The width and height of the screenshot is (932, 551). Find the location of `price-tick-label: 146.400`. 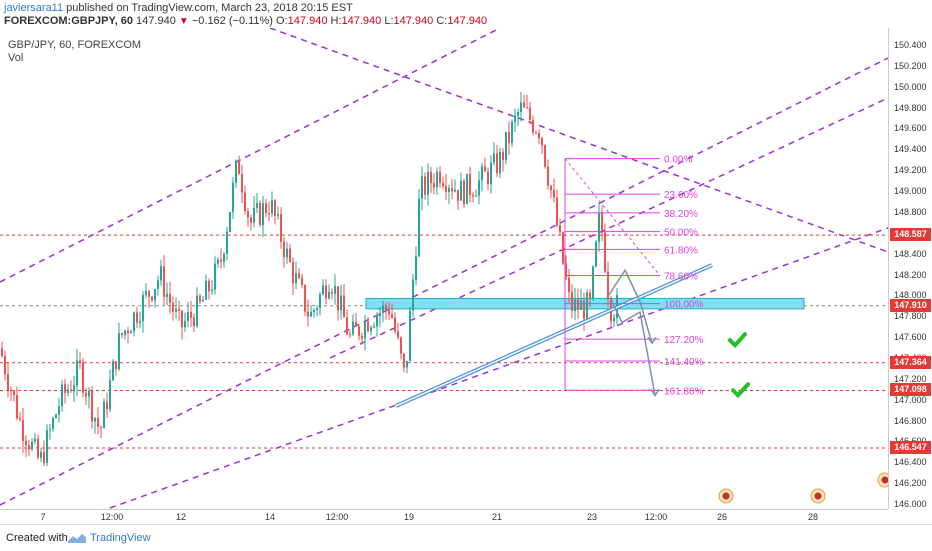

price-tick-label: 146.400 is located at coordinates (910, 462).